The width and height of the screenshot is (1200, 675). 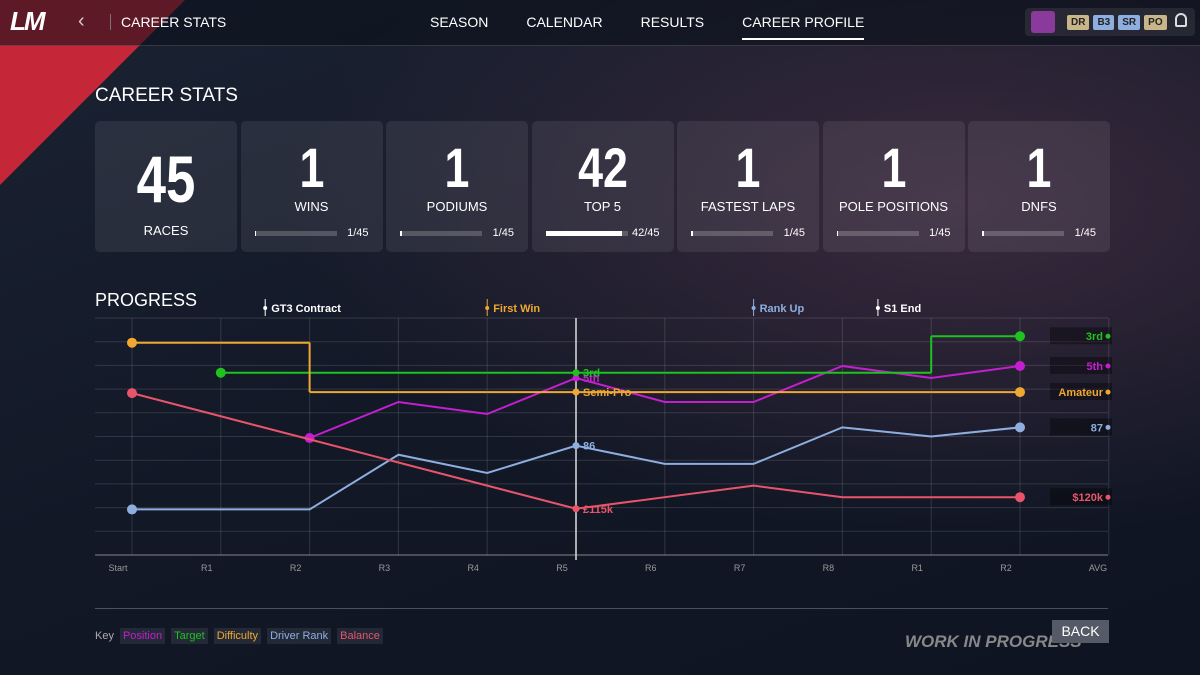 I want to click on event-label: Rank Up, so click(x=782, y=309).